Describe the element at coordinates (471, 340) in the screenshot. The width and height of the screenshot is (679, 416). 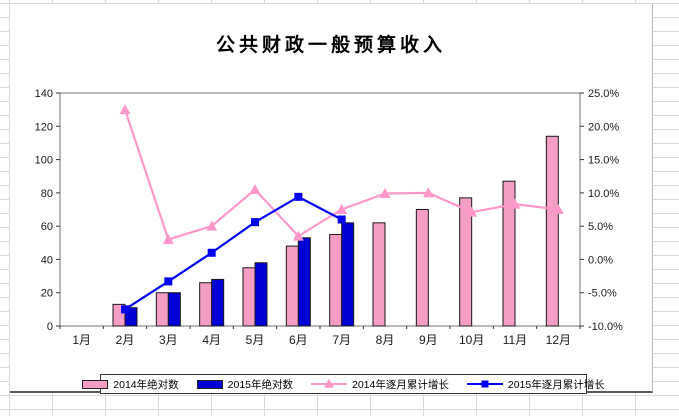
I see `svg-text: 10月` at that location.